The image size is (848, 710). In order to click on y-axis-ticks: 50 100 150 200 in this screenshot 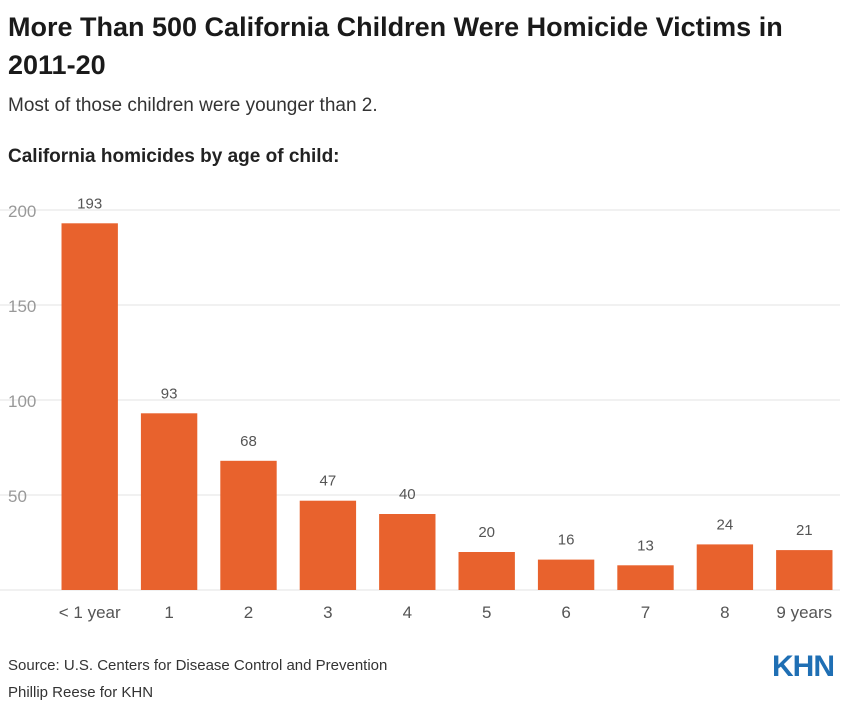, I will do `click(22, 354)`.